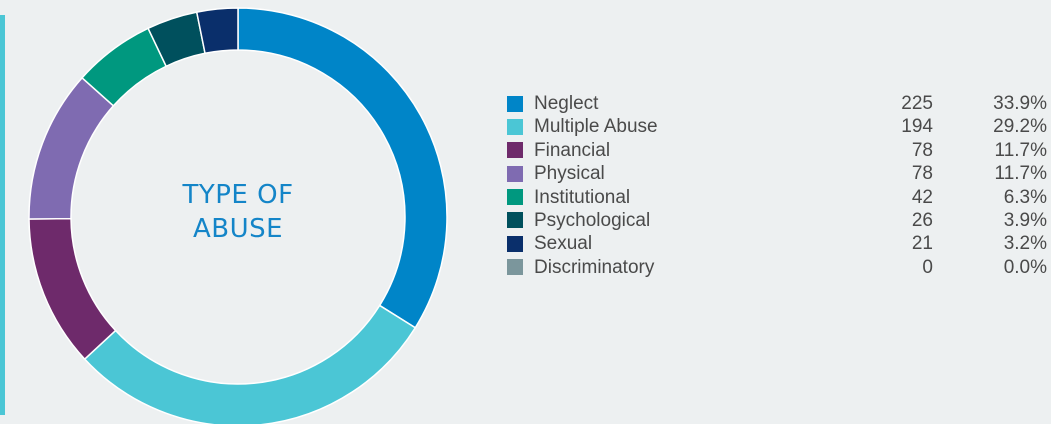  What do you see at coordinates (1025, 244) in the screenshot?
I see `legend-percent-sexual: 3.2%` at bounding box center [1025, 244].